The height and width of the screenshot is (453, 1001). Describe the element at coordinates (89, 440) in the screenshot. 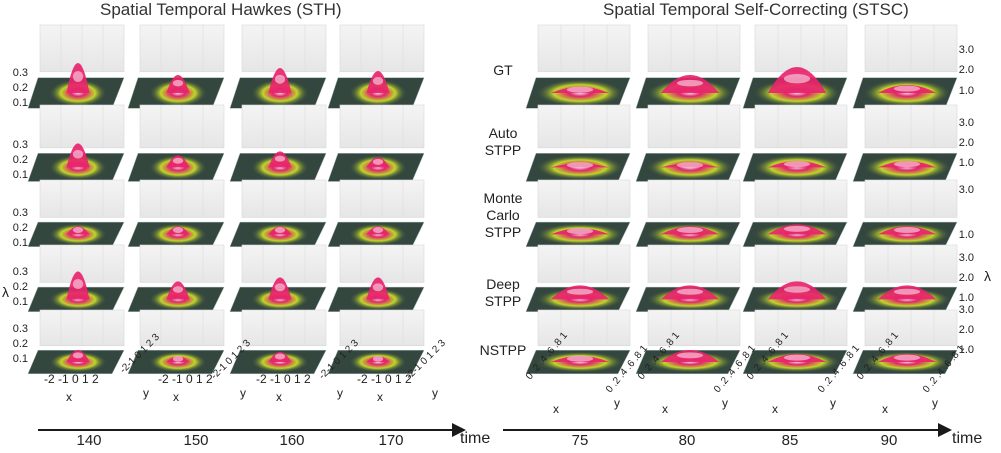

I see `time-140: 140` at that location.